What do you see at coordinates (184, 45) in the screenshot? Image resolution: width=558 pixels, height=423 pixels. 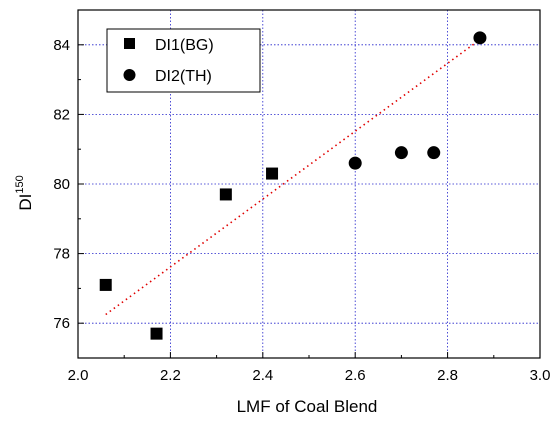 I see `legend-label-series-1: DI1(BG)` at bounding box center [184, 45].